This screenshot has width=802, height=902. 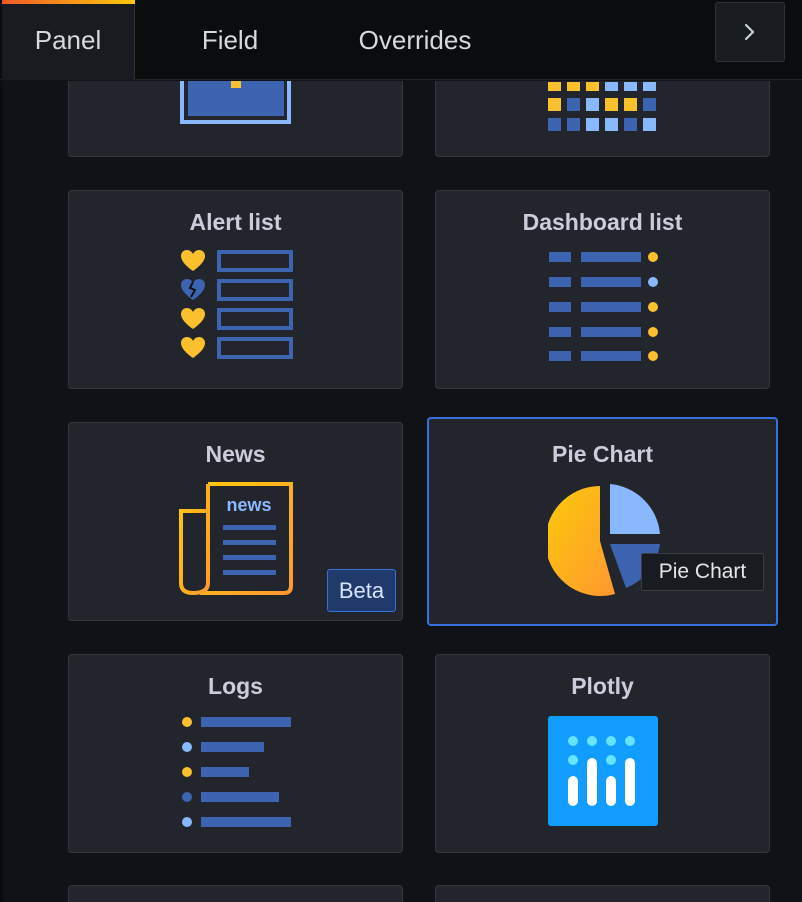 I want to click on viz-card-partial-right, so click(x=602, y=119).